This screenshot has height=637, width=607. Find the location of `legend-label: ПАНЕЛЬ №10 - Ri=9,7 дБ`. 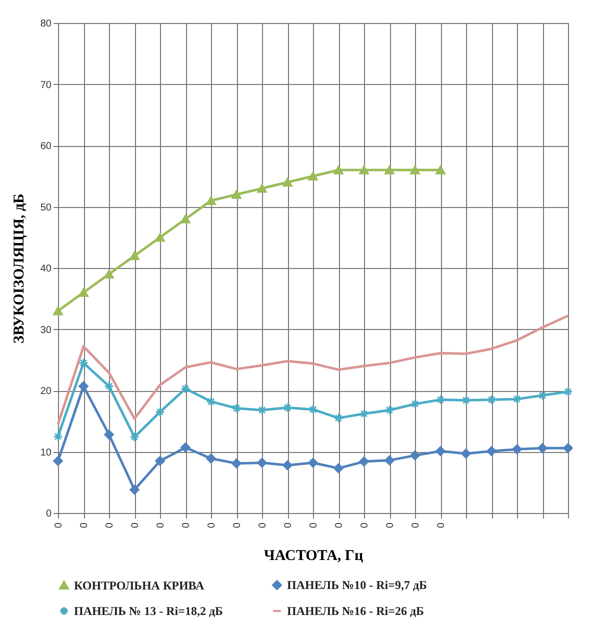

legend-label: ПАНЕЛЬ №10 - Ri=9,7 дБ is located at coordinates (357, 585).